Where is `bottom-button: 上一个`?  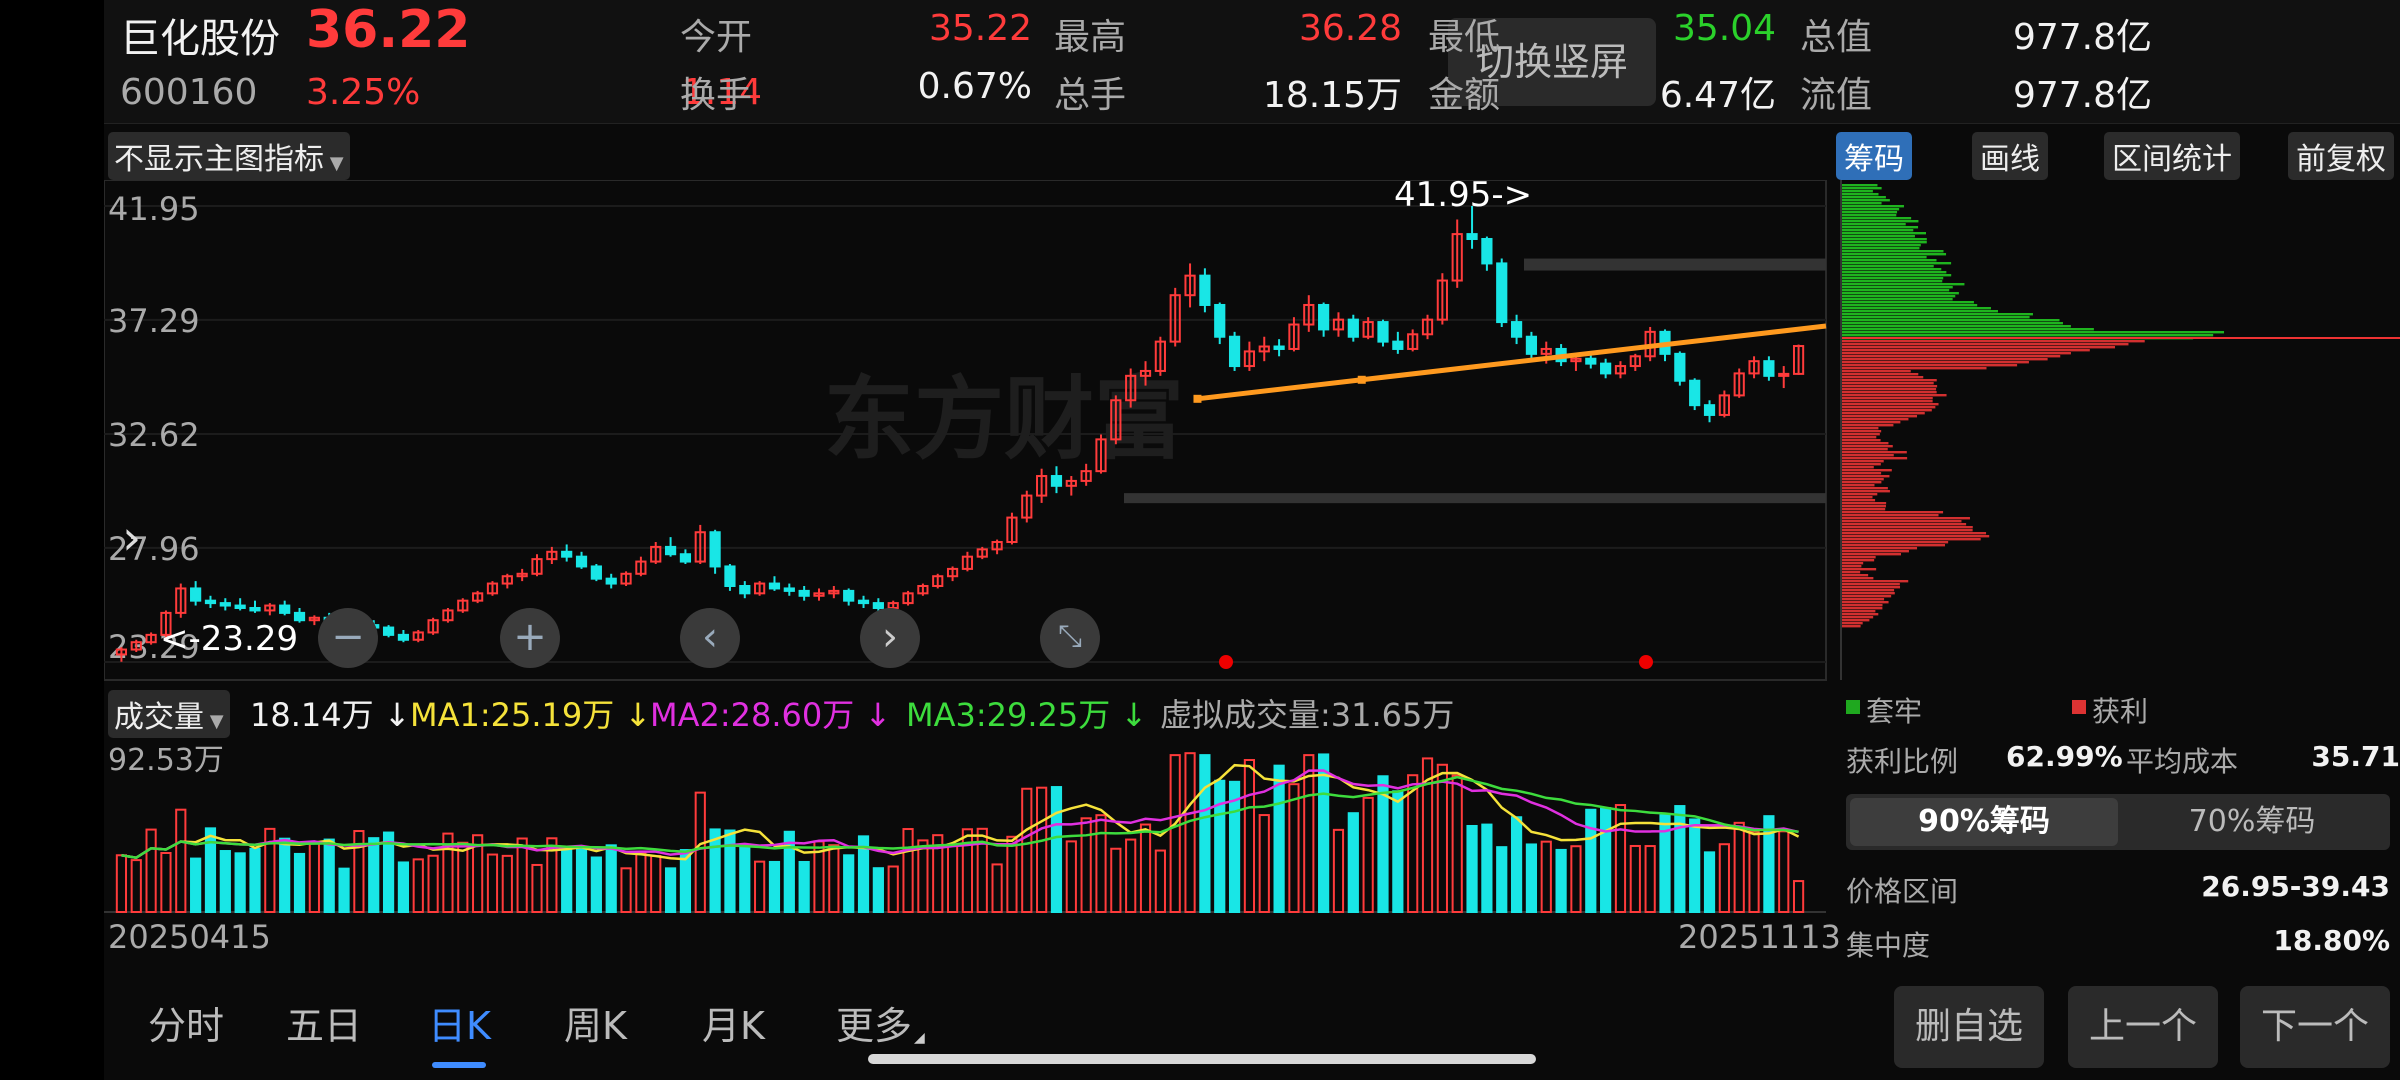
bottom-button: 上一个 is located at coordinates (2143, 1027).